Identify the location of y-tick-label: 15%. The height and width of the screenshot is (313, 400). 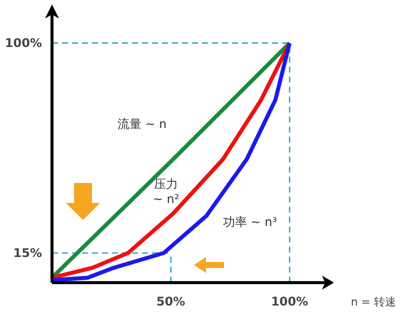
(27, 253).